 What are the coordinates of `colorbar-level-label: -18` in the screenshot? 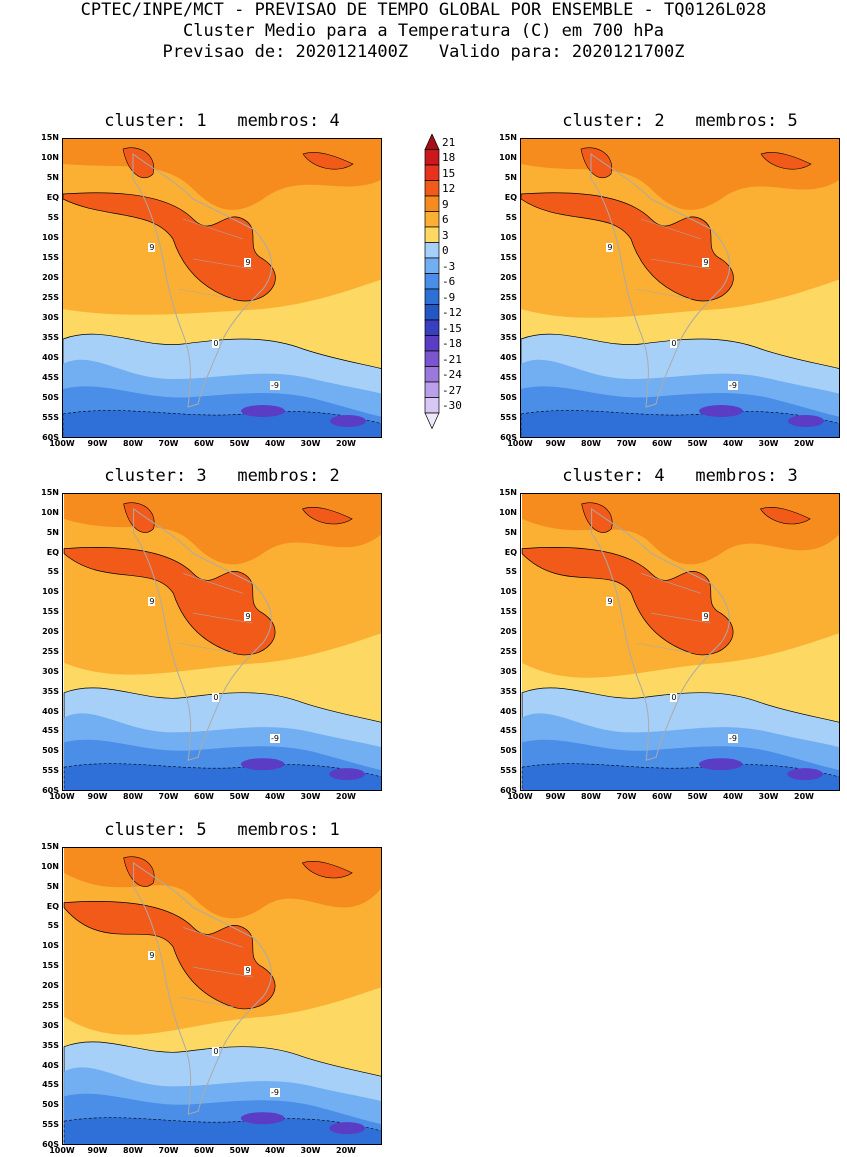 It's located at (452, 343).